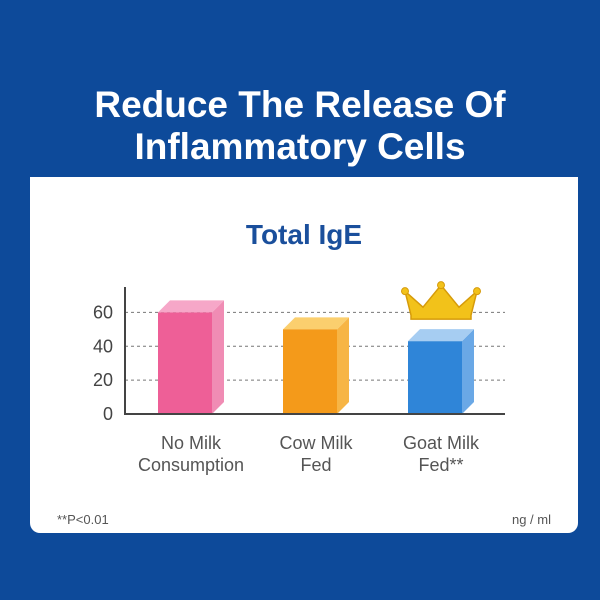 The width and height of the screenshot is (600, 600). I want to click on y-tick-label: 60, so click(103, 312).